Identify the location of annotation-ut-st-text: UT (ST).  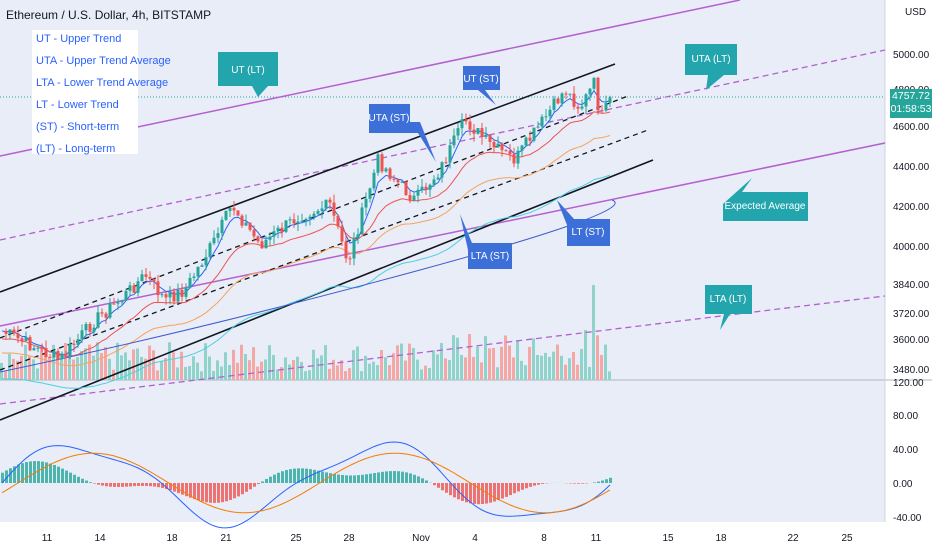
(480, 79).